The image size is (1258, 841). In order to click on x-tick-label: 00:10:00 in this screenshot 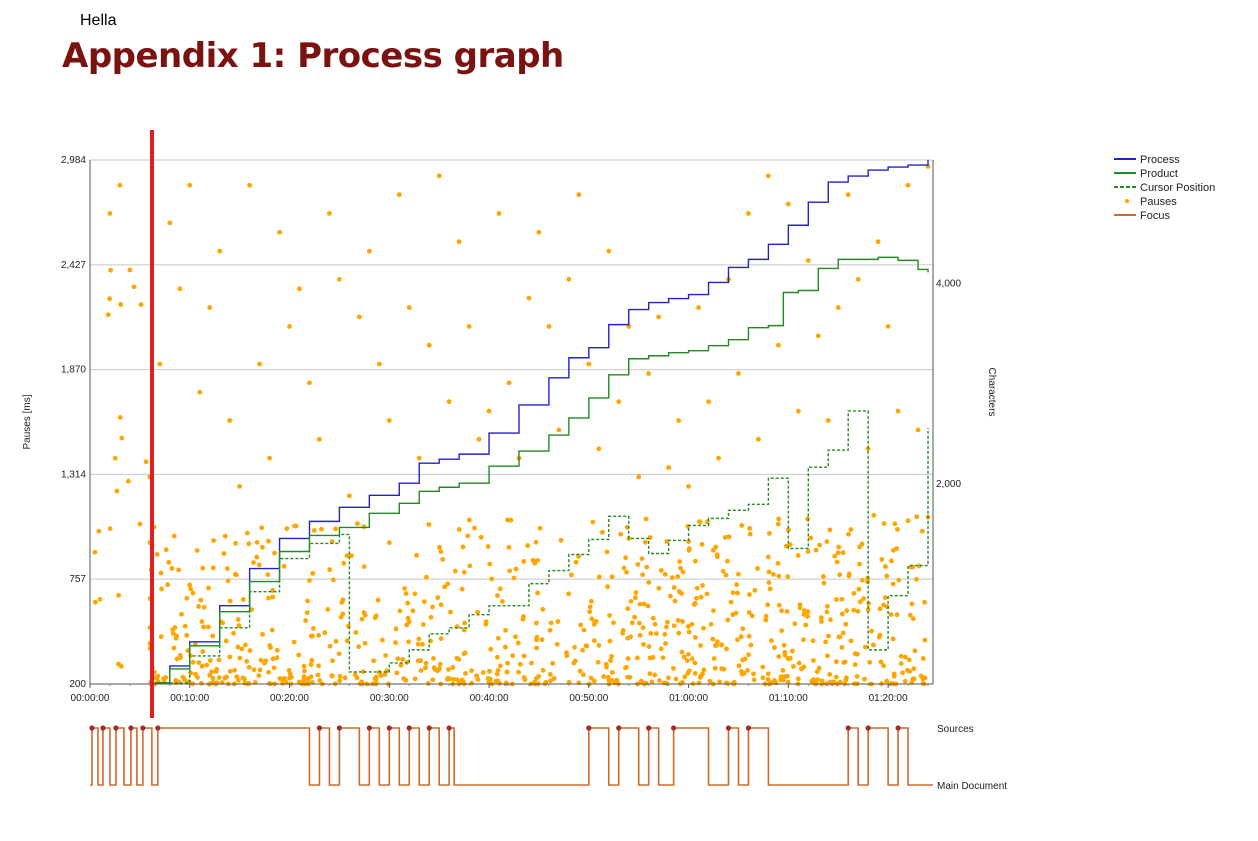, I will do `click(189, 698)`.